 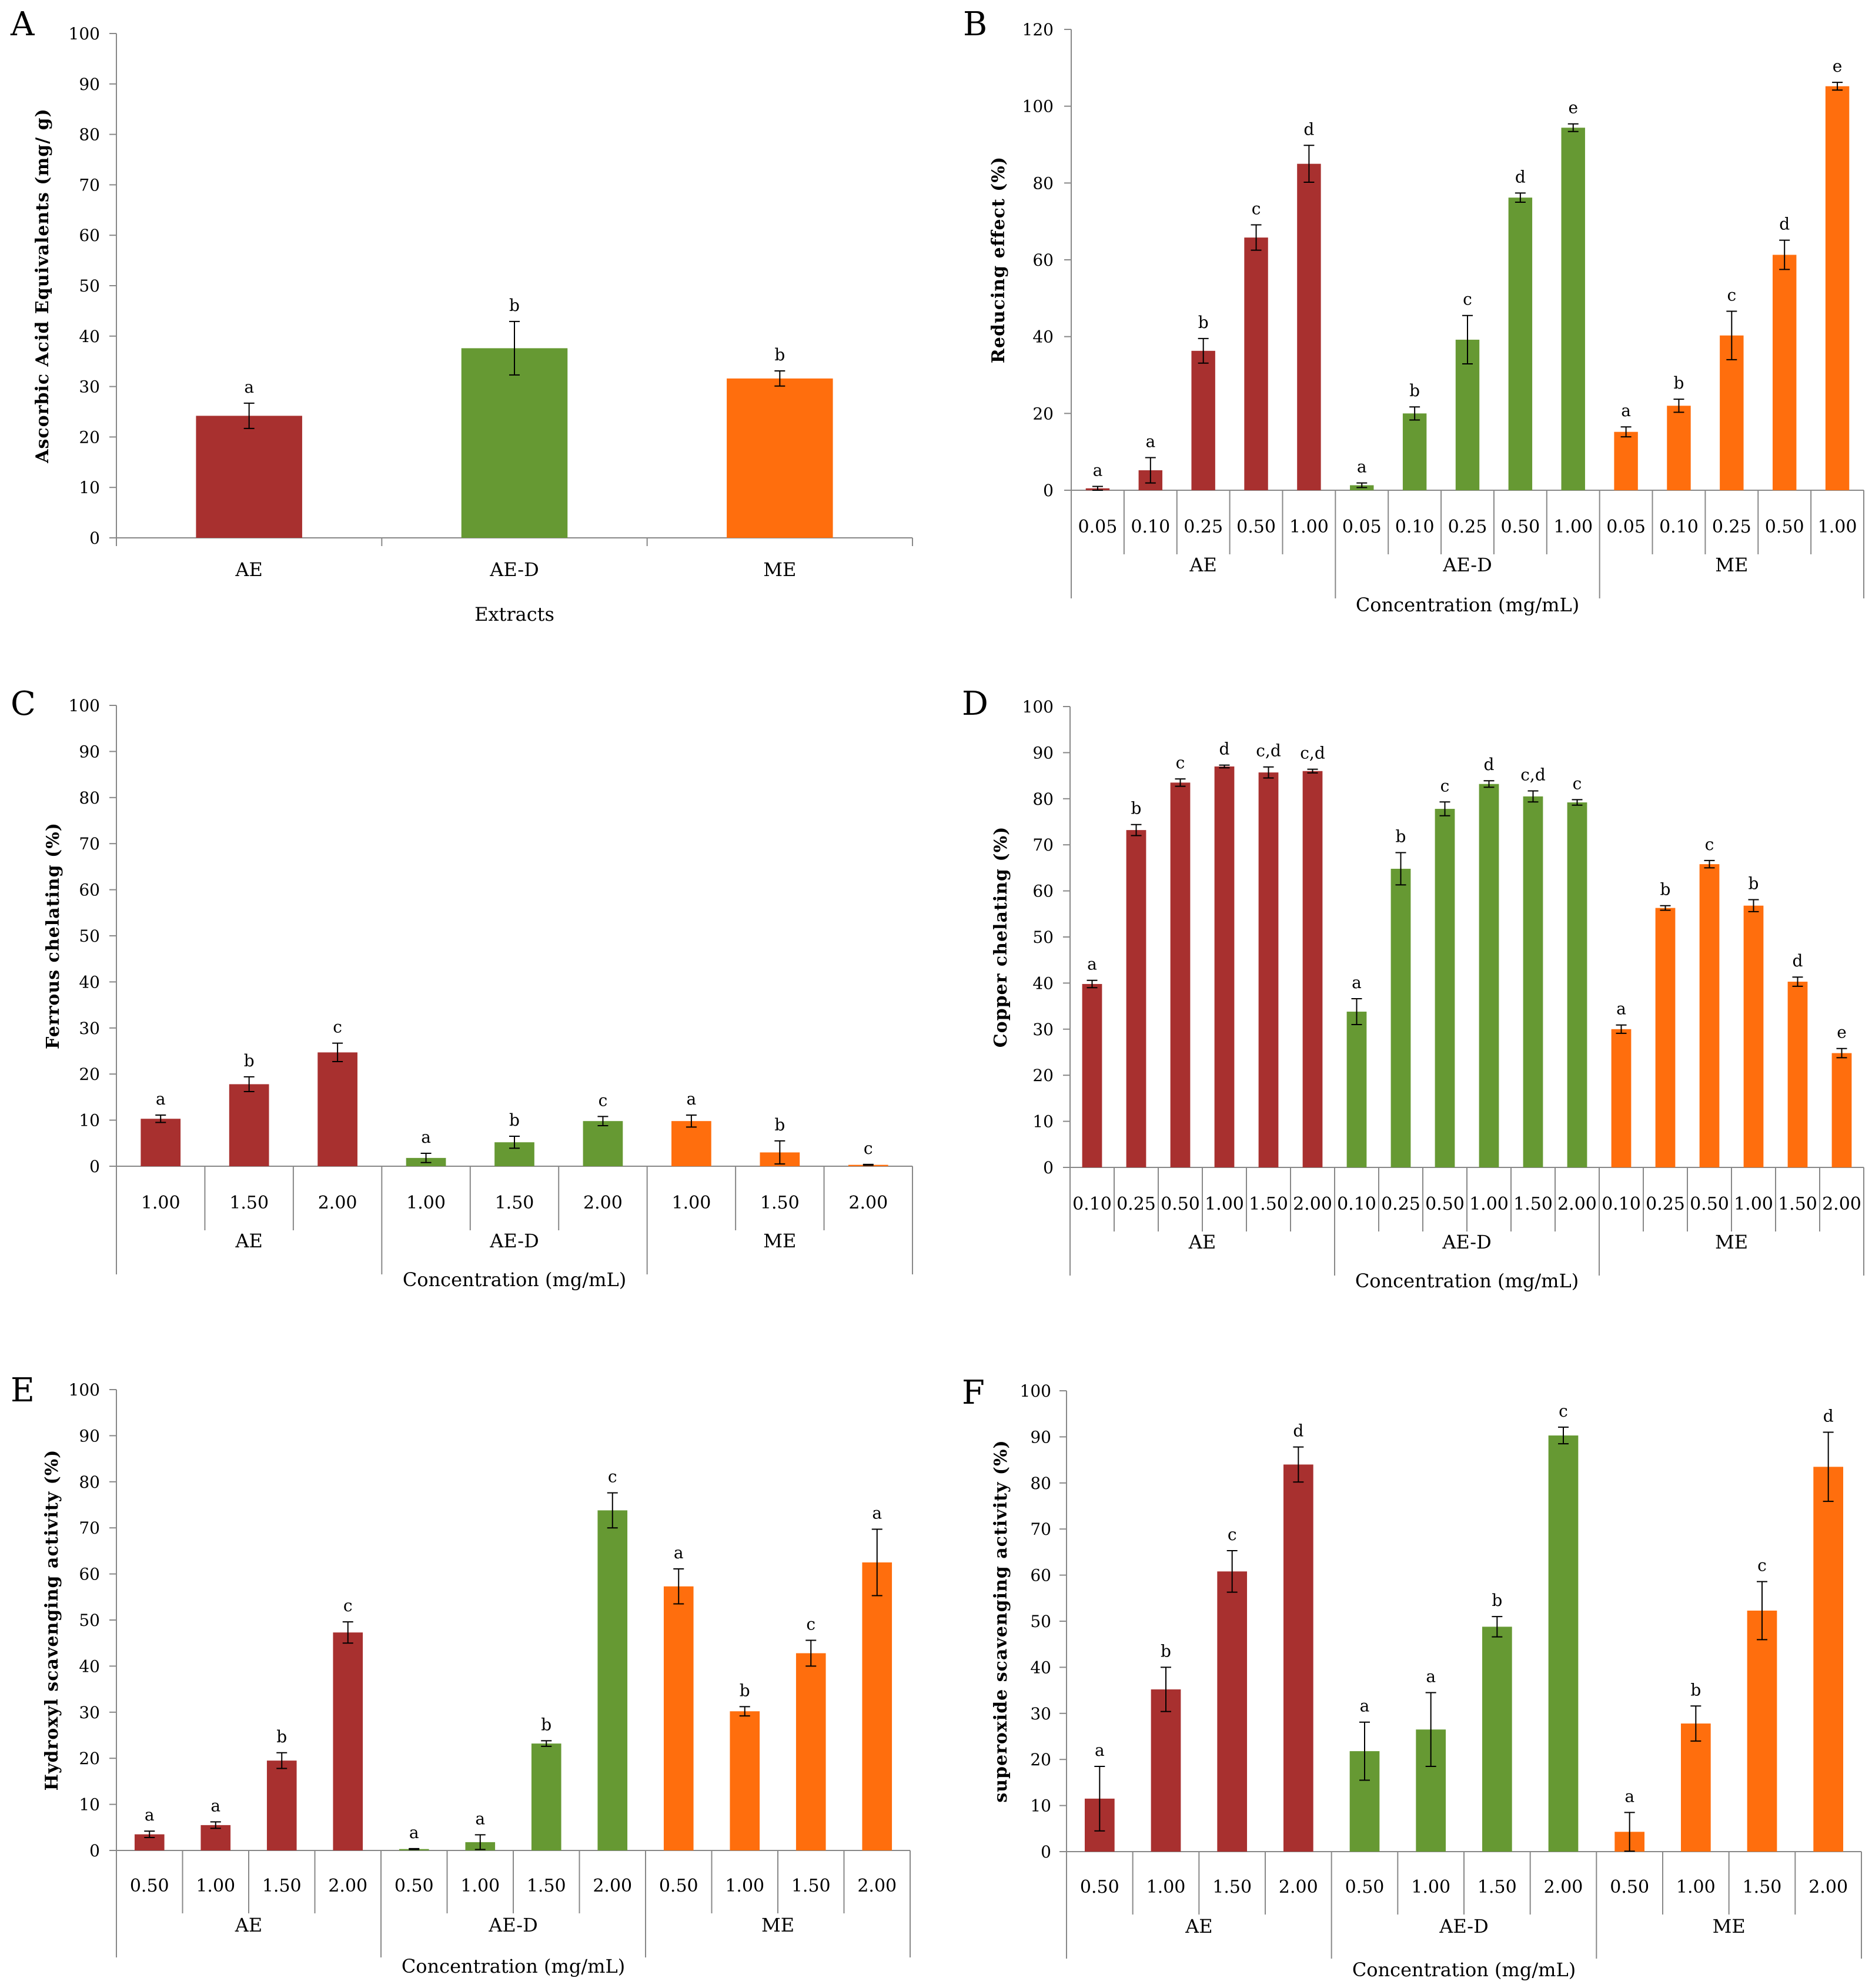 I want to click on y-tick-label: 50, so click(x=1043, y=937).